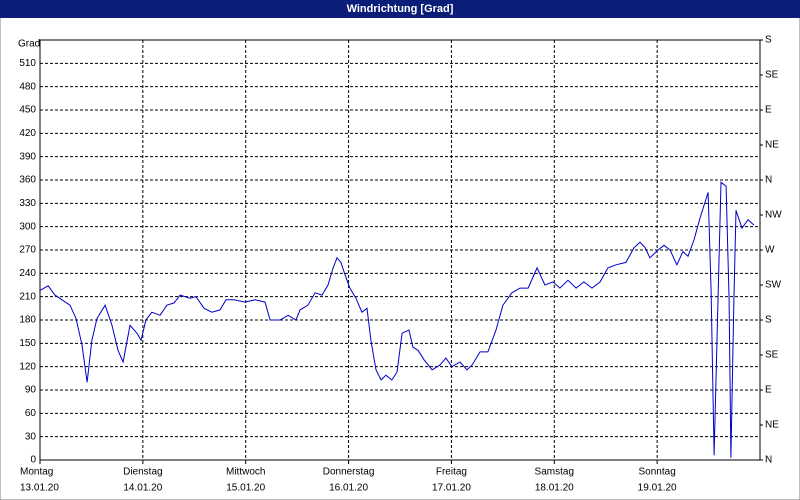  Describe the element at coordinates (27, 343) in the screenshot. I see `y-tick-label: 150` at that location.